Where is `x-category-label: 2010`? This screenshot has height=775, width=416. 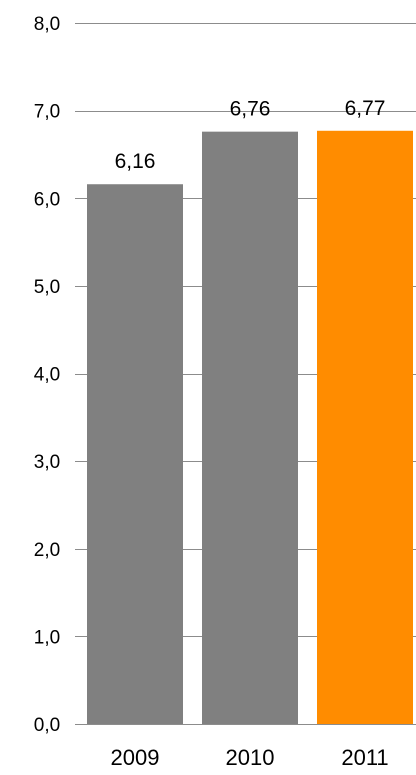
x-category-label: 2010 is located at coordinates (250, 757).